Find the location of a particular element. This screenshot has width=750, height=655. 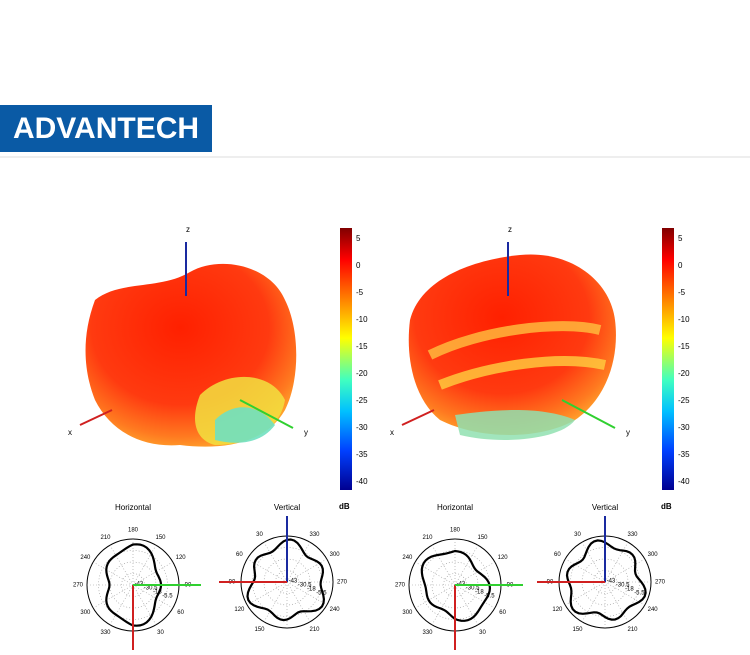

axis-label: x is located at coordinates (70, 432).